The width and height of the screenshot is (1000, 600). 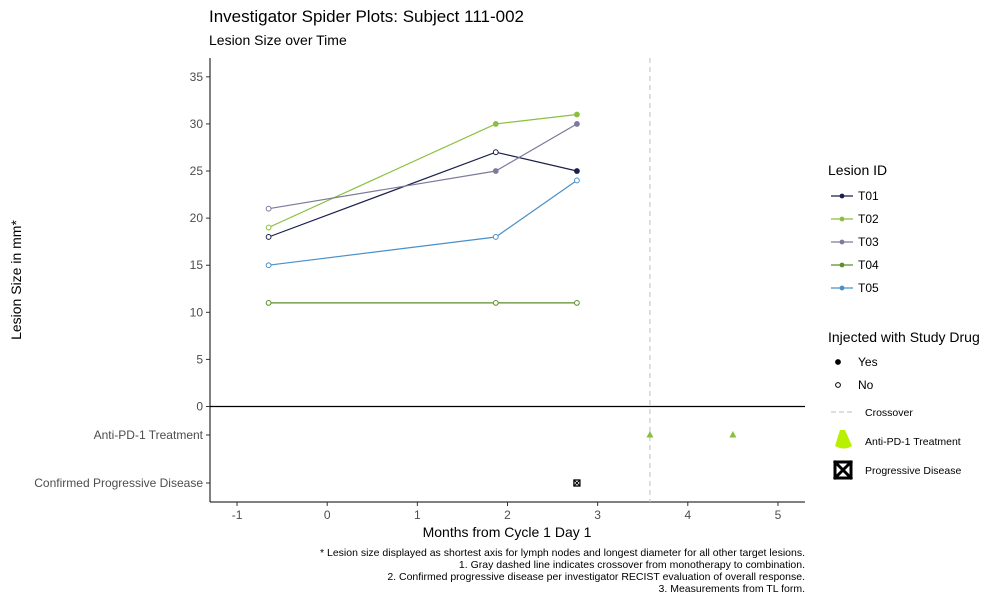 What do you see at coordinates (913, 442) in the screenshot?
I see `legend-other-label: Anti-PD-1 Treatment` at bounding box center [913, 442].